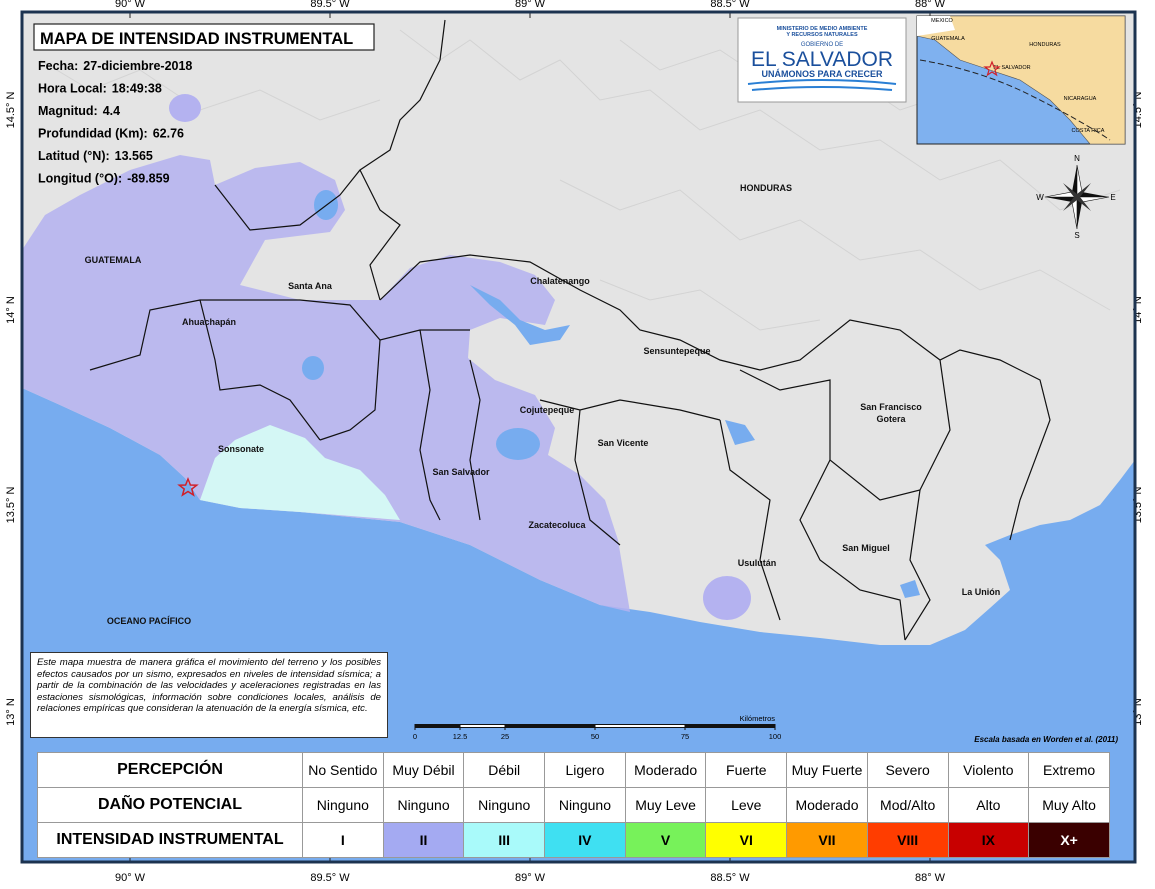  I want to click on place-label: Zacatecoluca, so click(557, 525).